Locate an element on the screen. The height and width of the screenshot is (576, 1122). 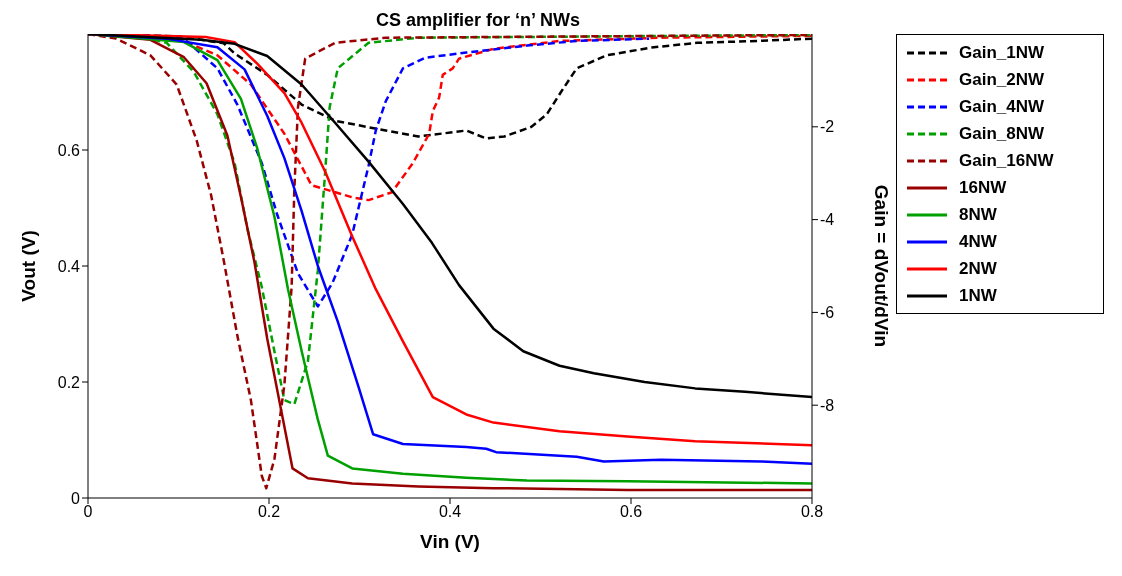
legend-label: Gain_2NW is located at coordinates (1002, 79).